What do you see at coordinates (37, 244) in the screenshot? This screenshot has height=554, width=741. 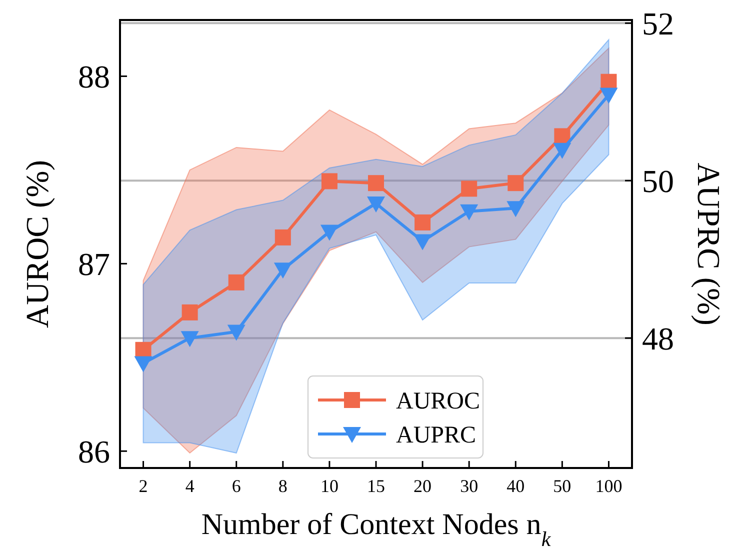 I see `y-axis-title: AUROC (%)` at bounding box center [37, 244].